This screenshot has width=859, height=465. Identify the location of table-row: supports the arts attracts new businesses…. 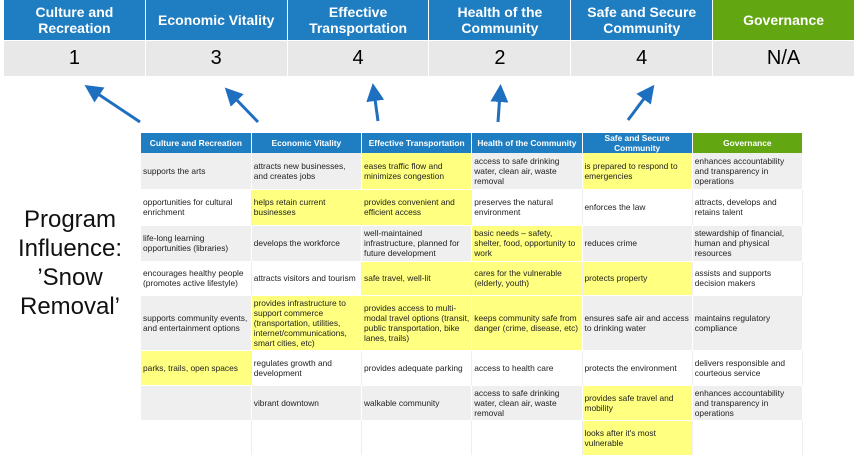
(472, 171).